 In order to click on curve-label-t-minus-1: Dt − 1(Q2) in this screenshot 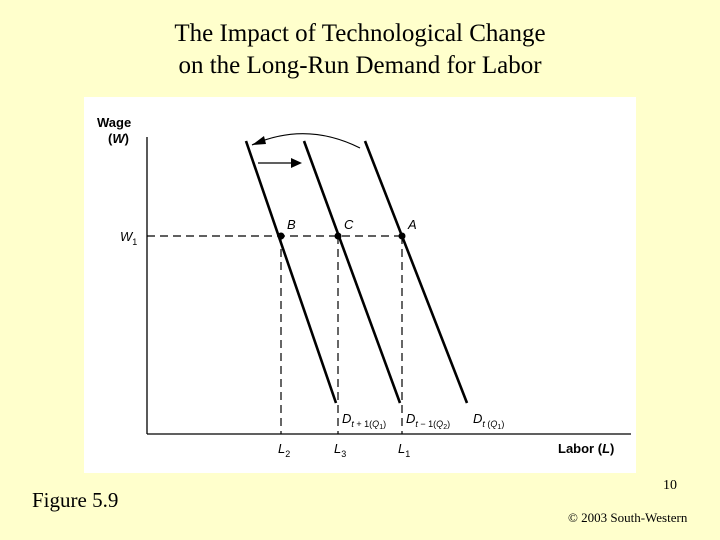, I will do `click(428, 421)`.